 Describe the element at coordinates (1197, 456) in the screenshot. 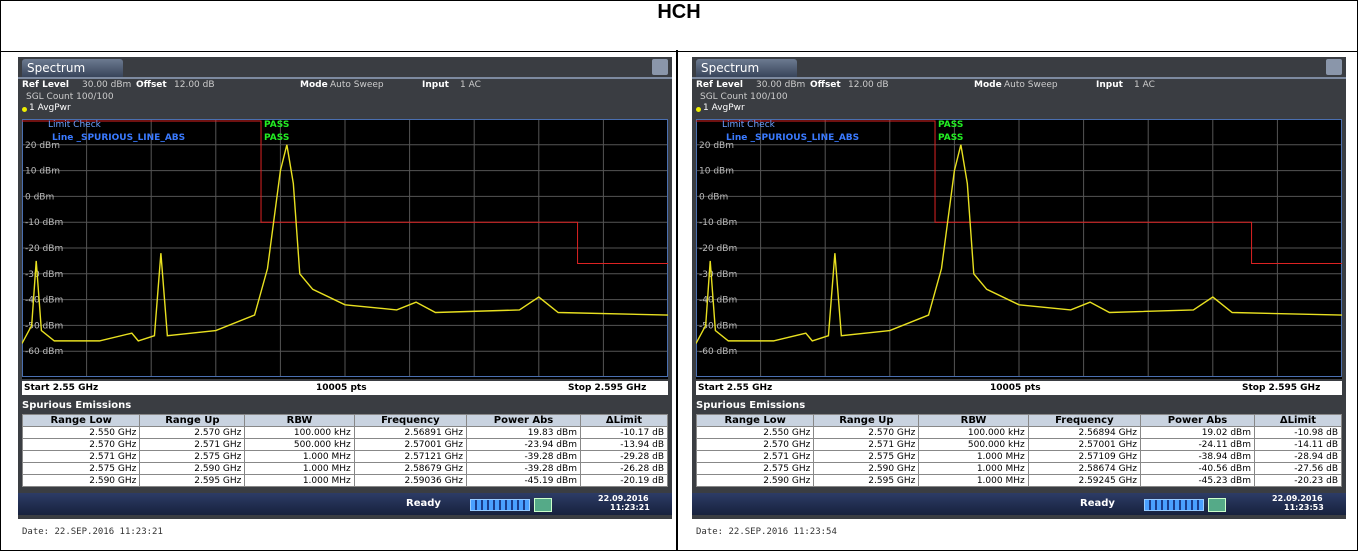

I see `table-cell: -38.94 dBm` at that location.